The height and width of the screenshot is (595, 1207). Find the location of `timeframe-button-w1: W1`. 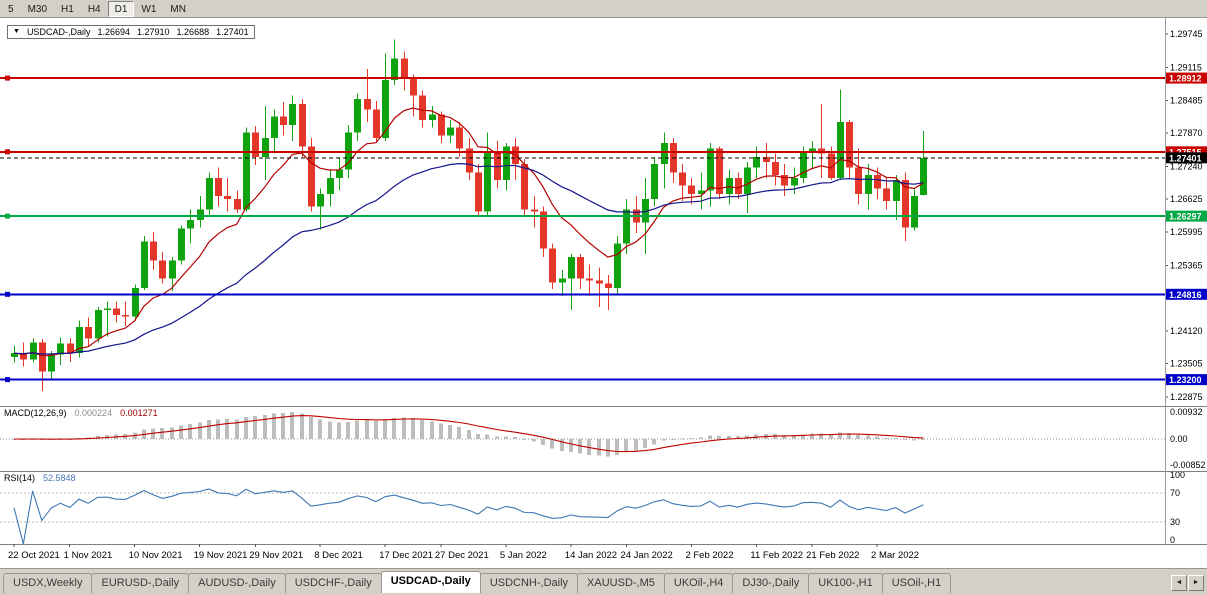

timeframe-button-w1: W1 is located at coordinates (149, 9).